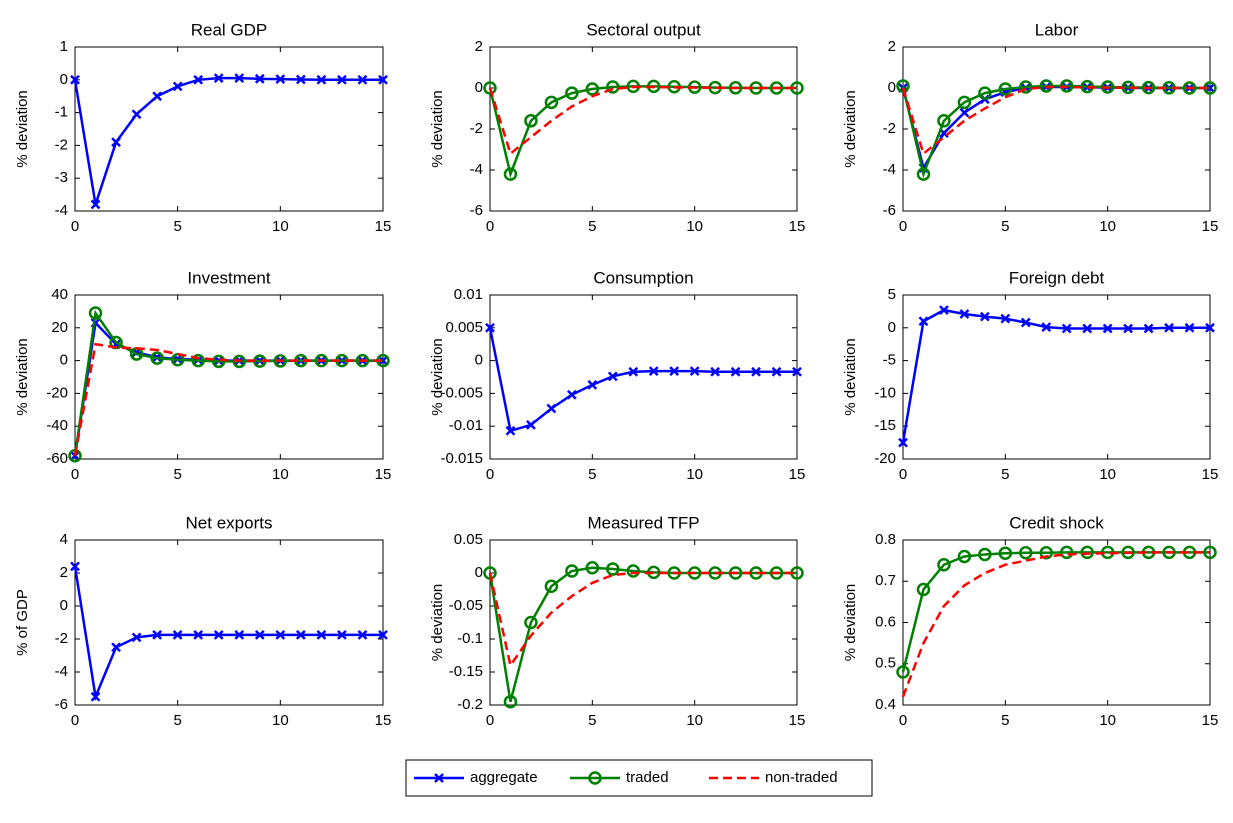 This screenshot has height=823, width=1233. Describe the element at coordinates (466, 605) in the screenshot. I see `y-tick-label: -0.05` at that location.